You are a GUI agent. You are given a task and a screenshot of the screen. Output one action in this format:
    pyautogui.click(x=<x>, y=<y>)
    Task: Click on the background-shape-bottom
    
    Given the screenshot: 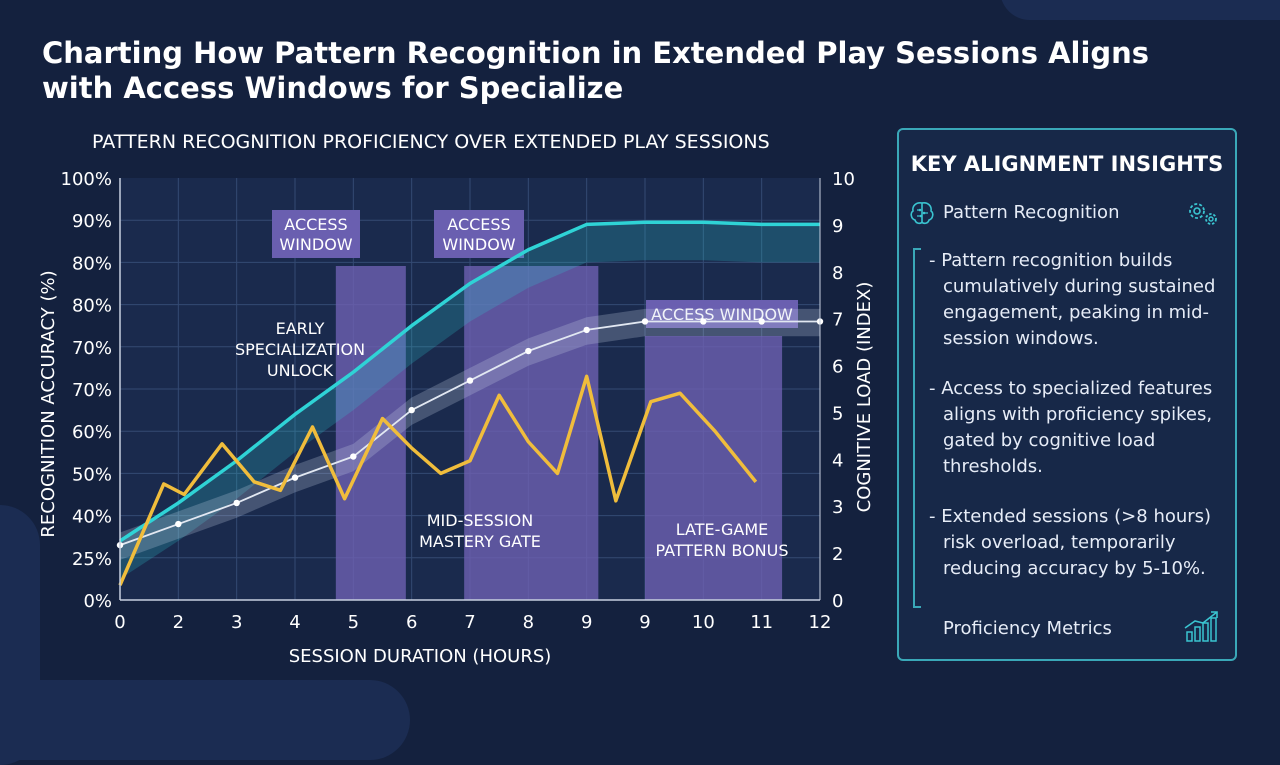 What is the action you would take?
    pyautogui.click(x=205, y=720)
    